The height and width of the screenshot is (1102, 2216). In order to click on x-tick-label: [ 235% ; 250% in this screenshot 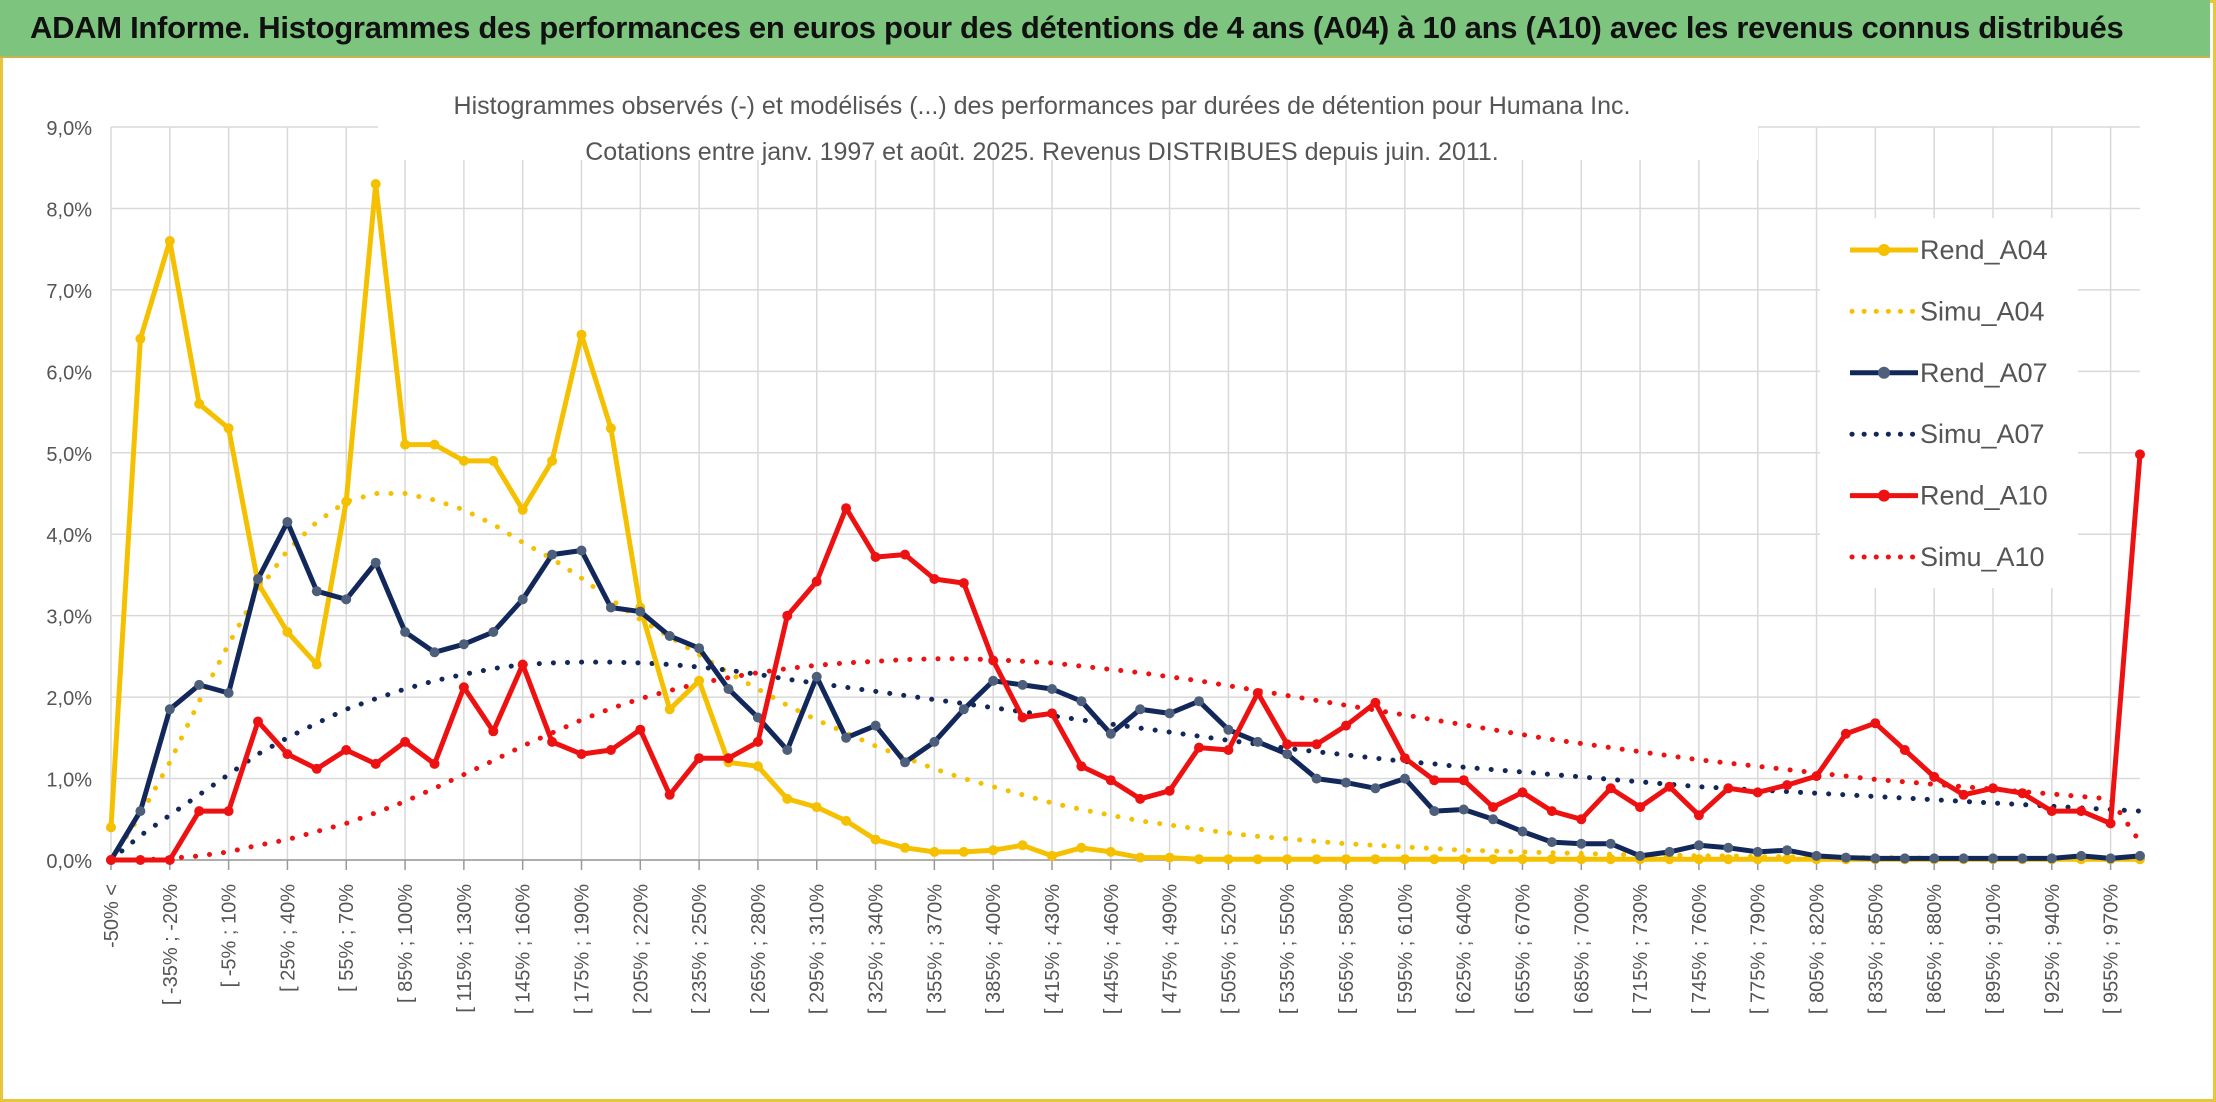, I will do `click(700, 949)`.